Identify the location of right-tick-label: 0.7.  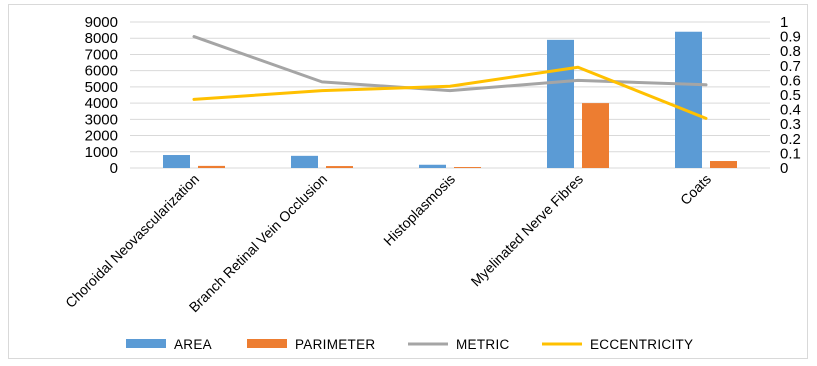
(790, 66).